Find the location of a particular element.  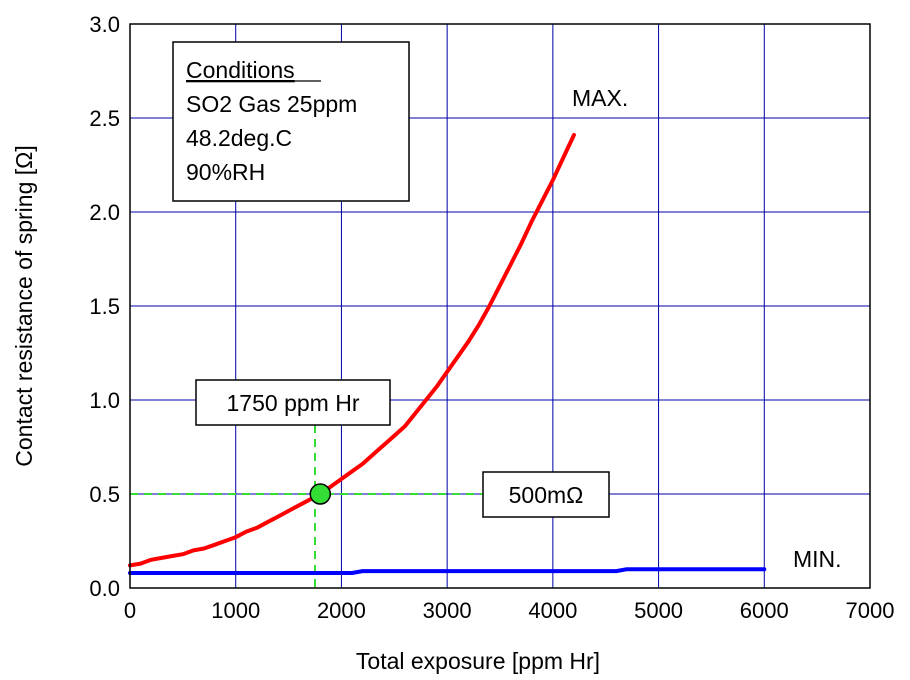

y-tick-label-6: 3.0 is located at coordinates (104, 24).